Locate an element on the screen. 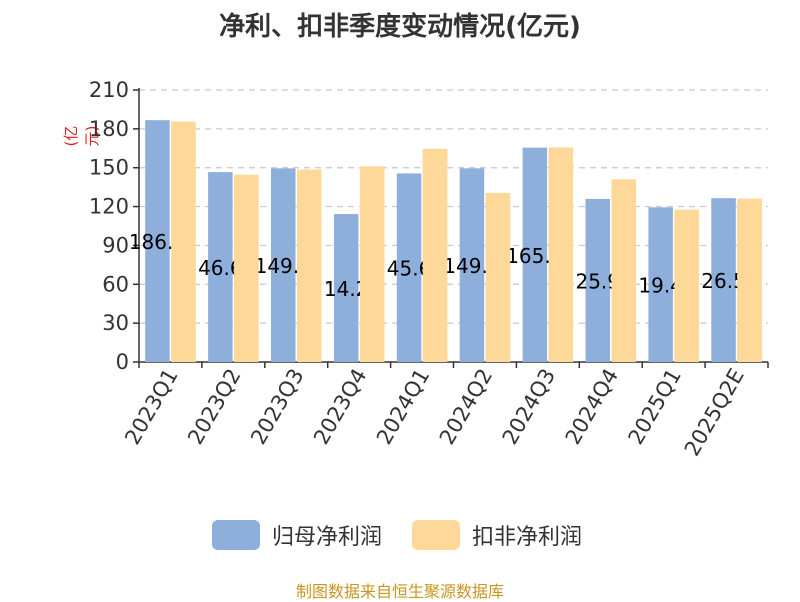 Image resolution: width=800 pixels, height=602 pixels. x-tick-label: 2023Q1 is located at coordinates (151, 407).